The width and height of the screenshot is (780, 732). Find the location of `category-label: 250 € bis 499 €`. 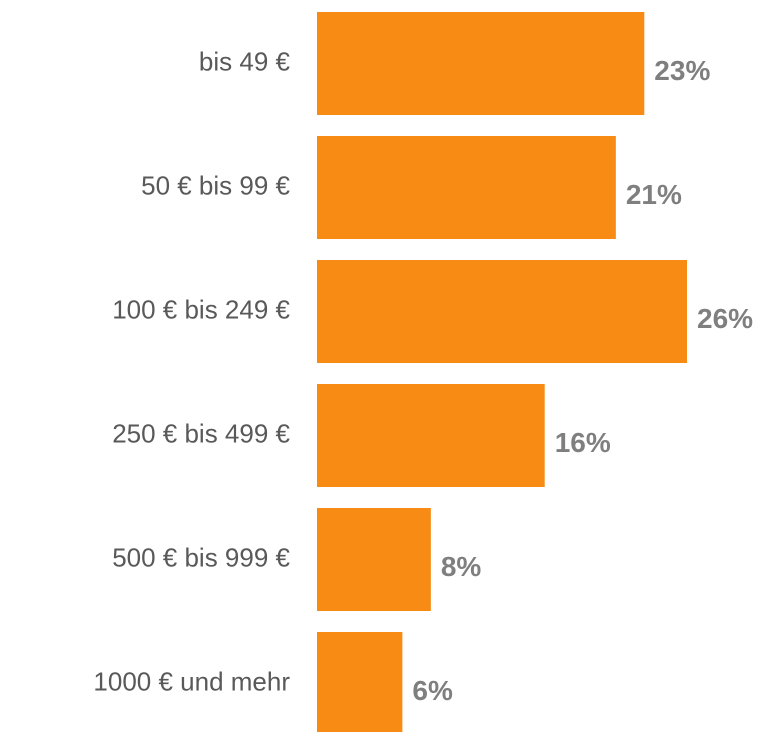

category-label: 250 € bis 499 € is located at coordinates (201, 433).